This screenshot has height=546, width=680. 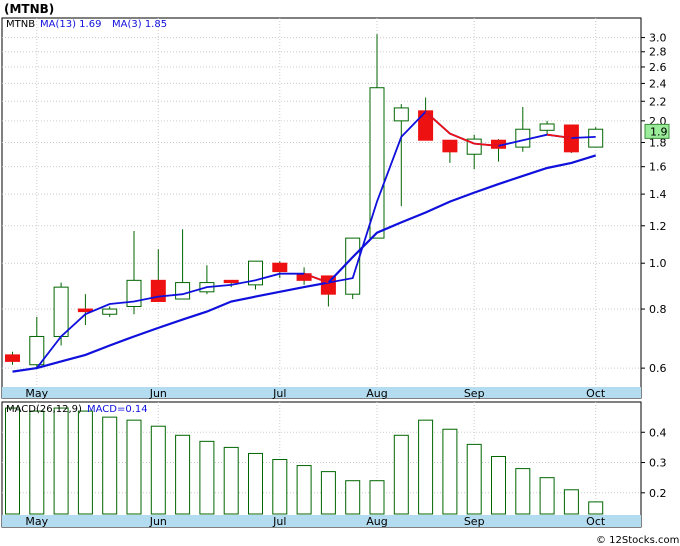 What do you see at coordinates (658, 194) in the screenshot?
I see `price-tick-label: 1.4` at bounding box center [658, 194].